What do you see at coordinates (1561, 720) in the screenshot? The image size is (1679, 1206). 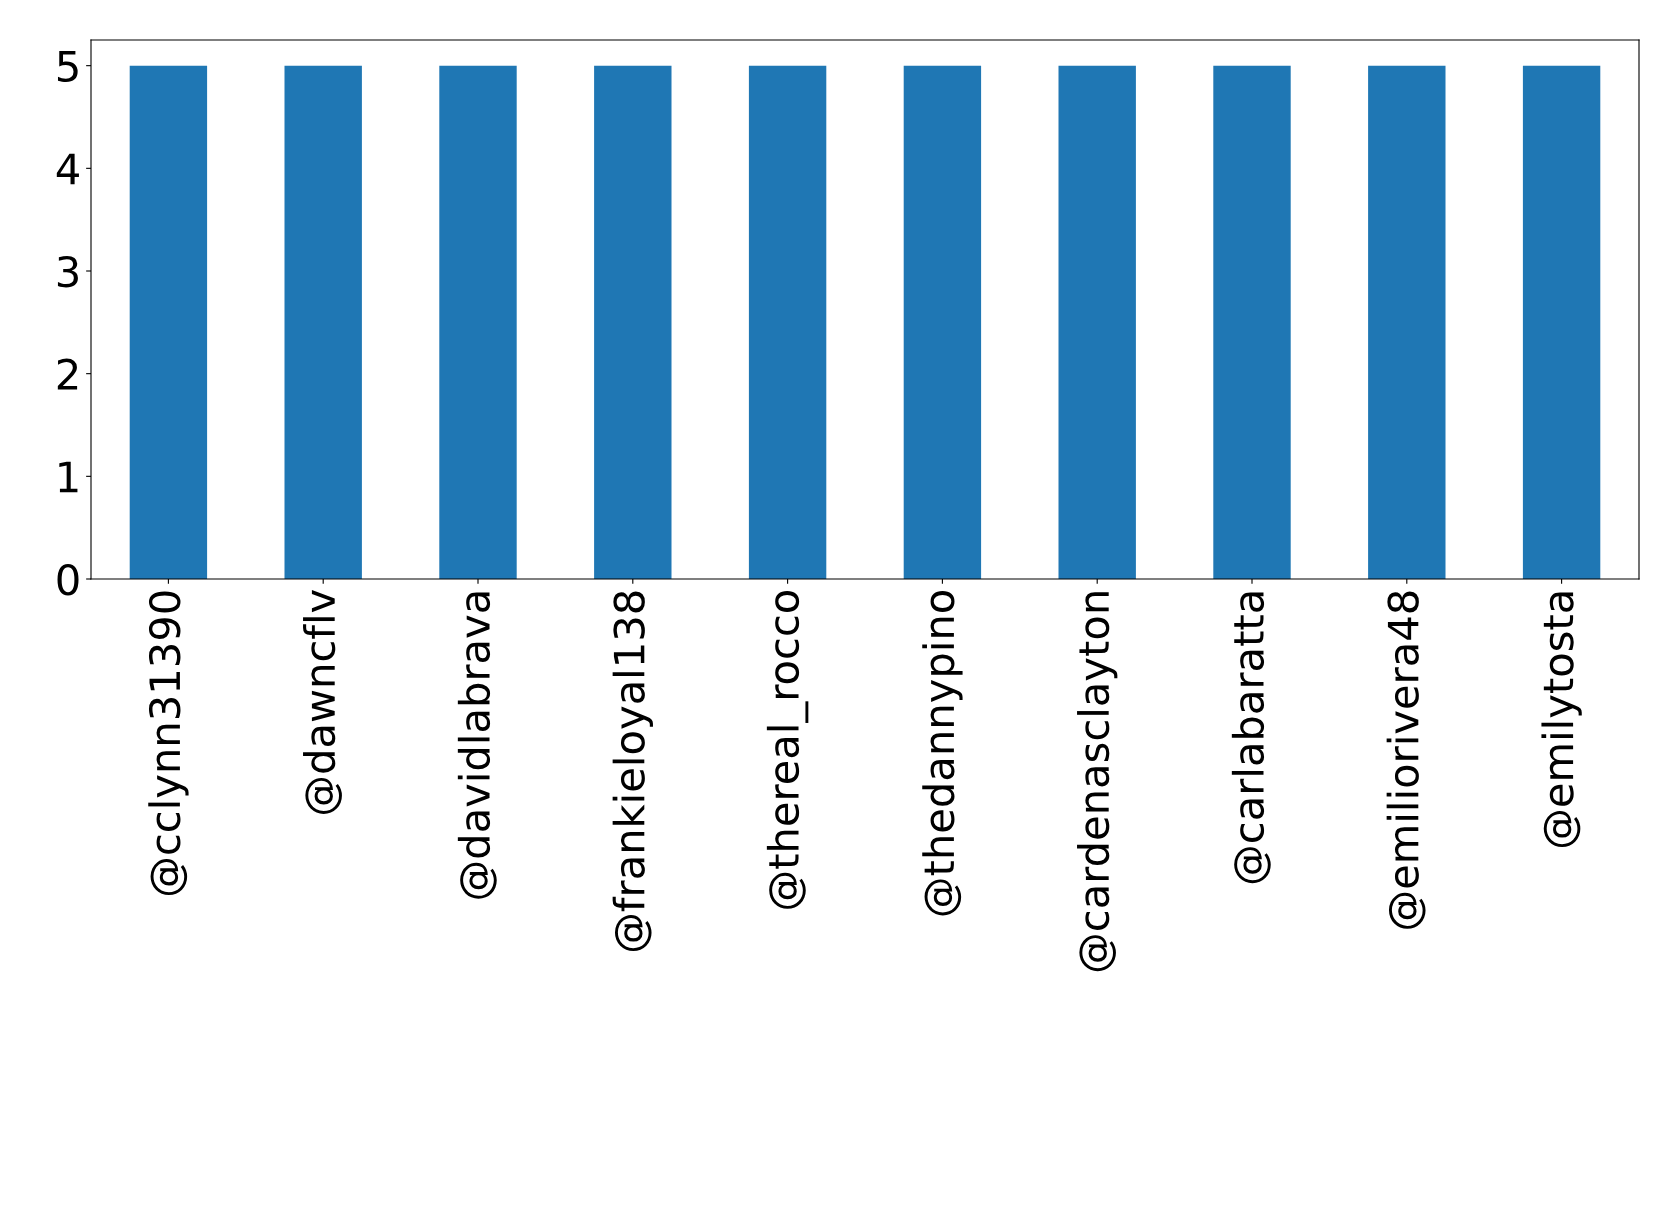 I see `x-tick-label: @emilytosta` at bounding box center [1561, 720].